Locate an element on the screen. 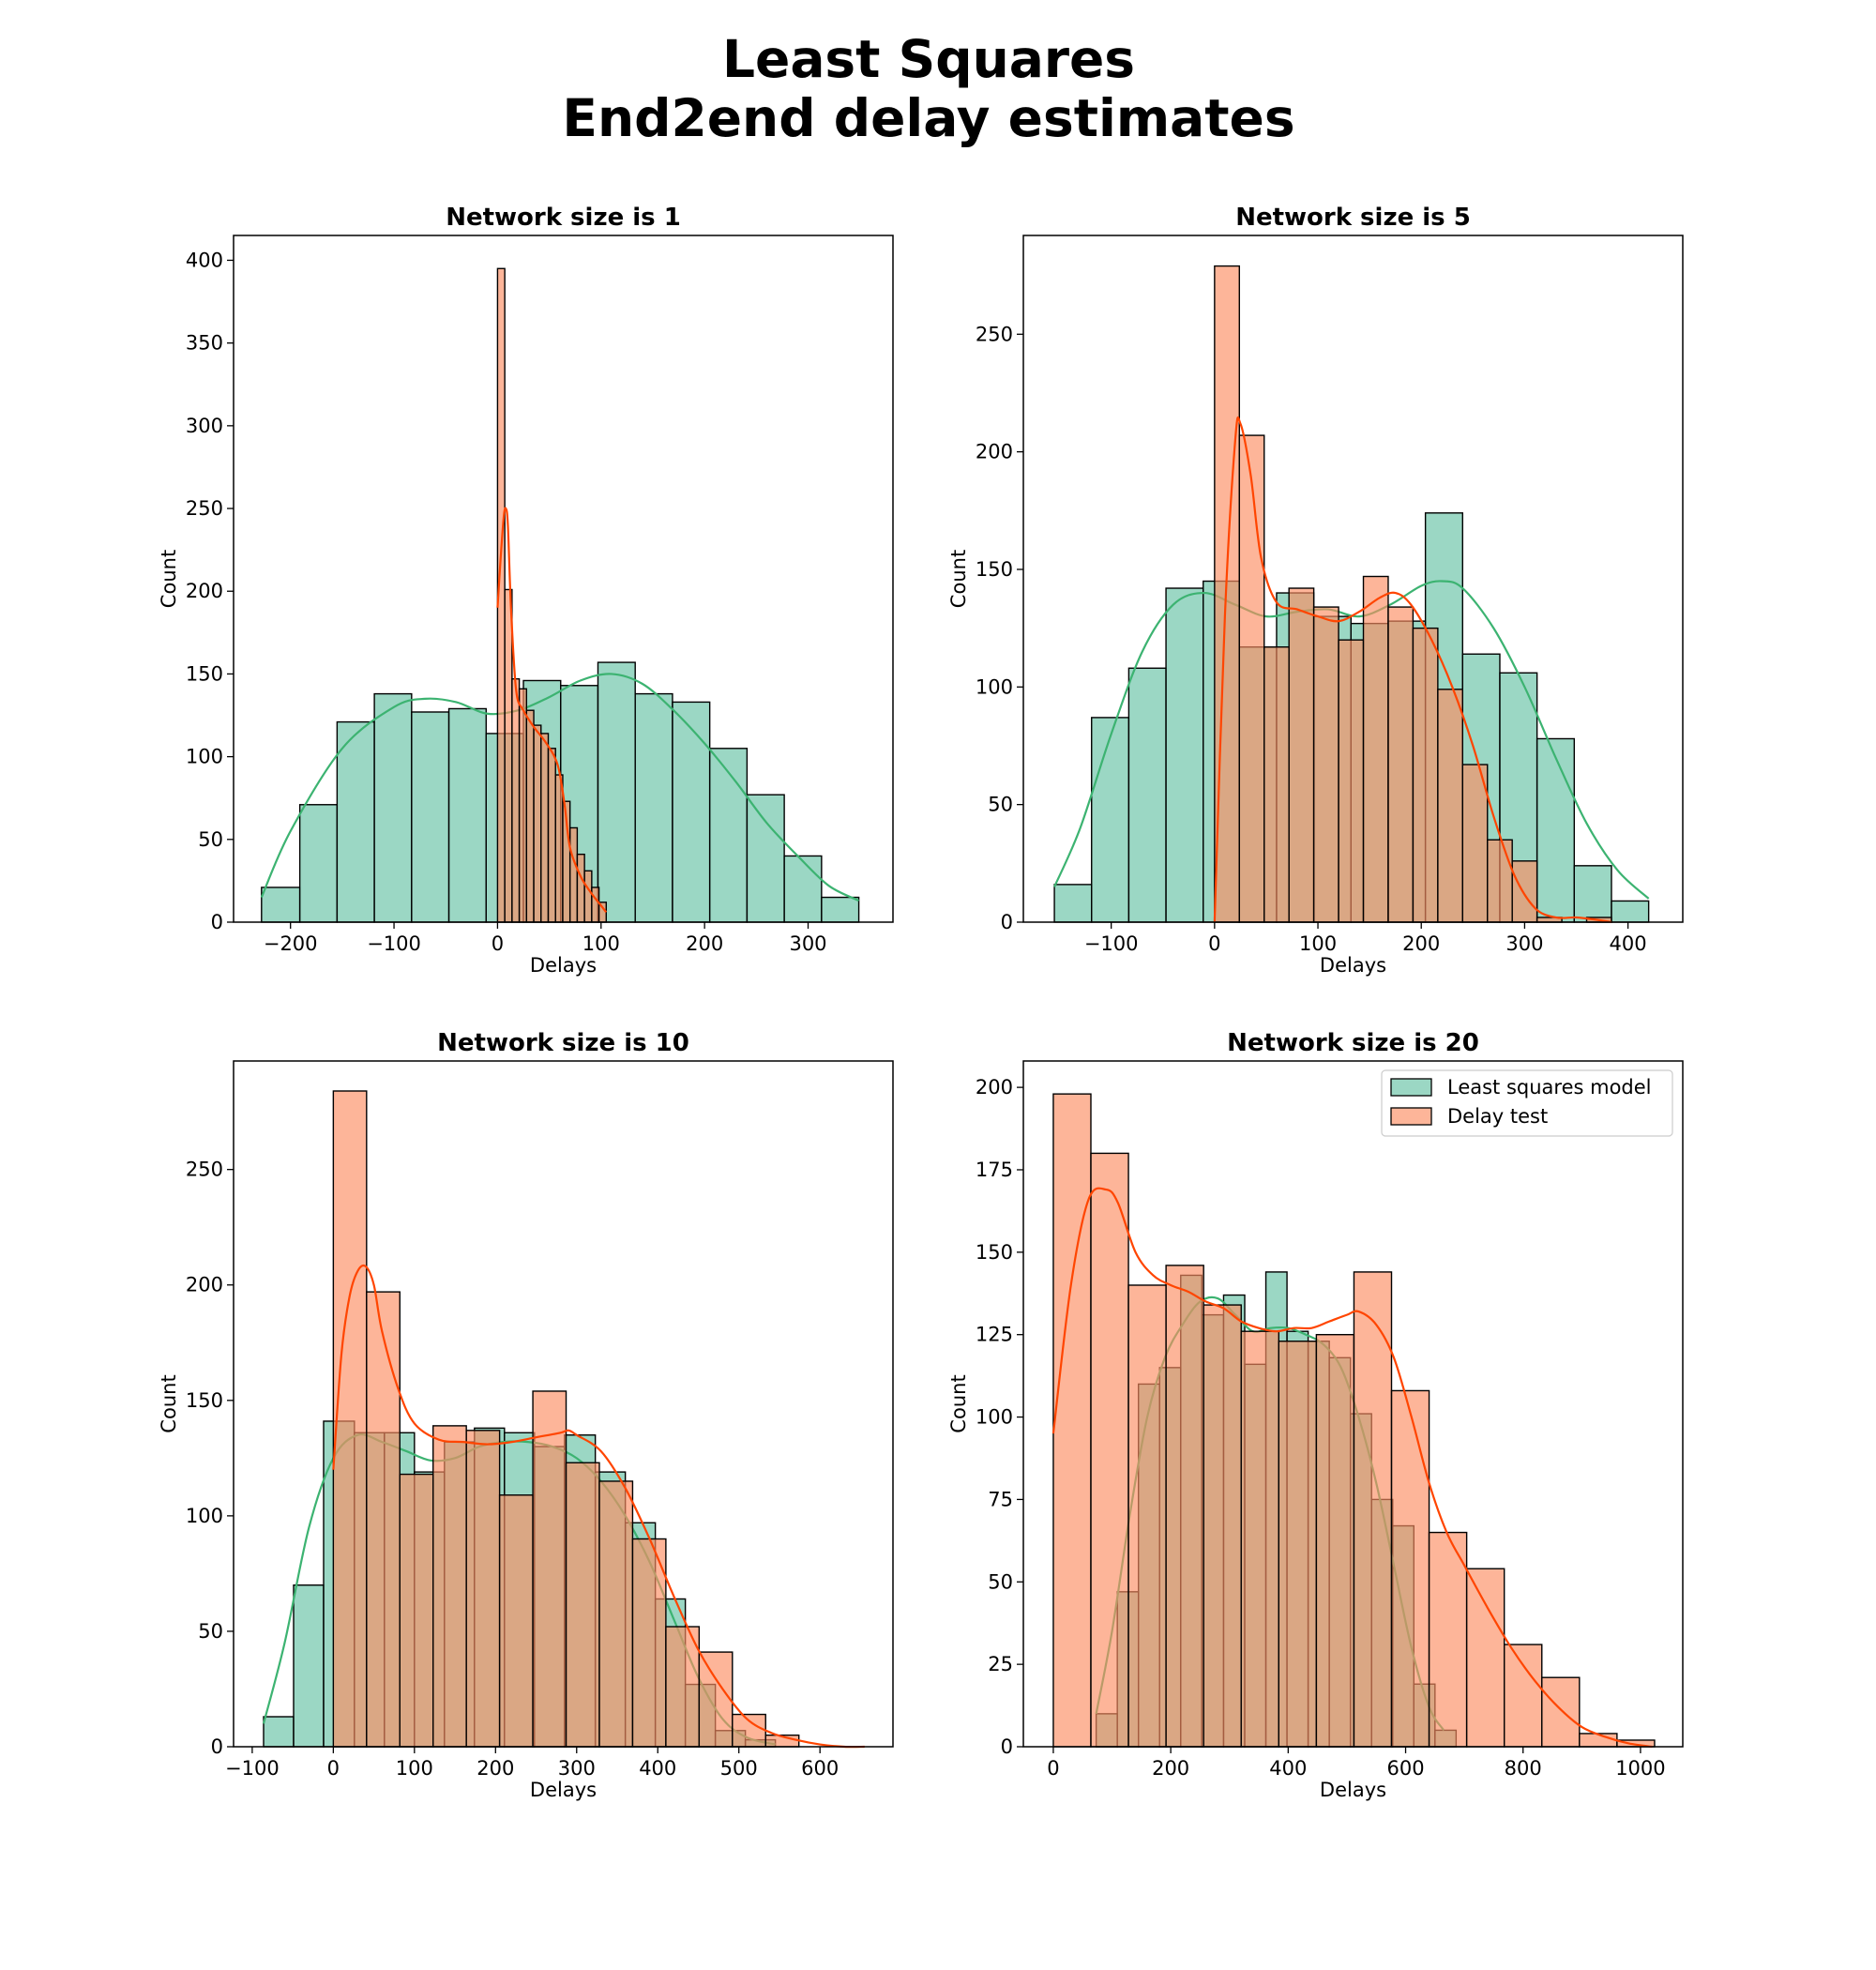 This screenshot has width=1876, height=1970. y-tick-label: 175 is located at coordinates (994, 1170).